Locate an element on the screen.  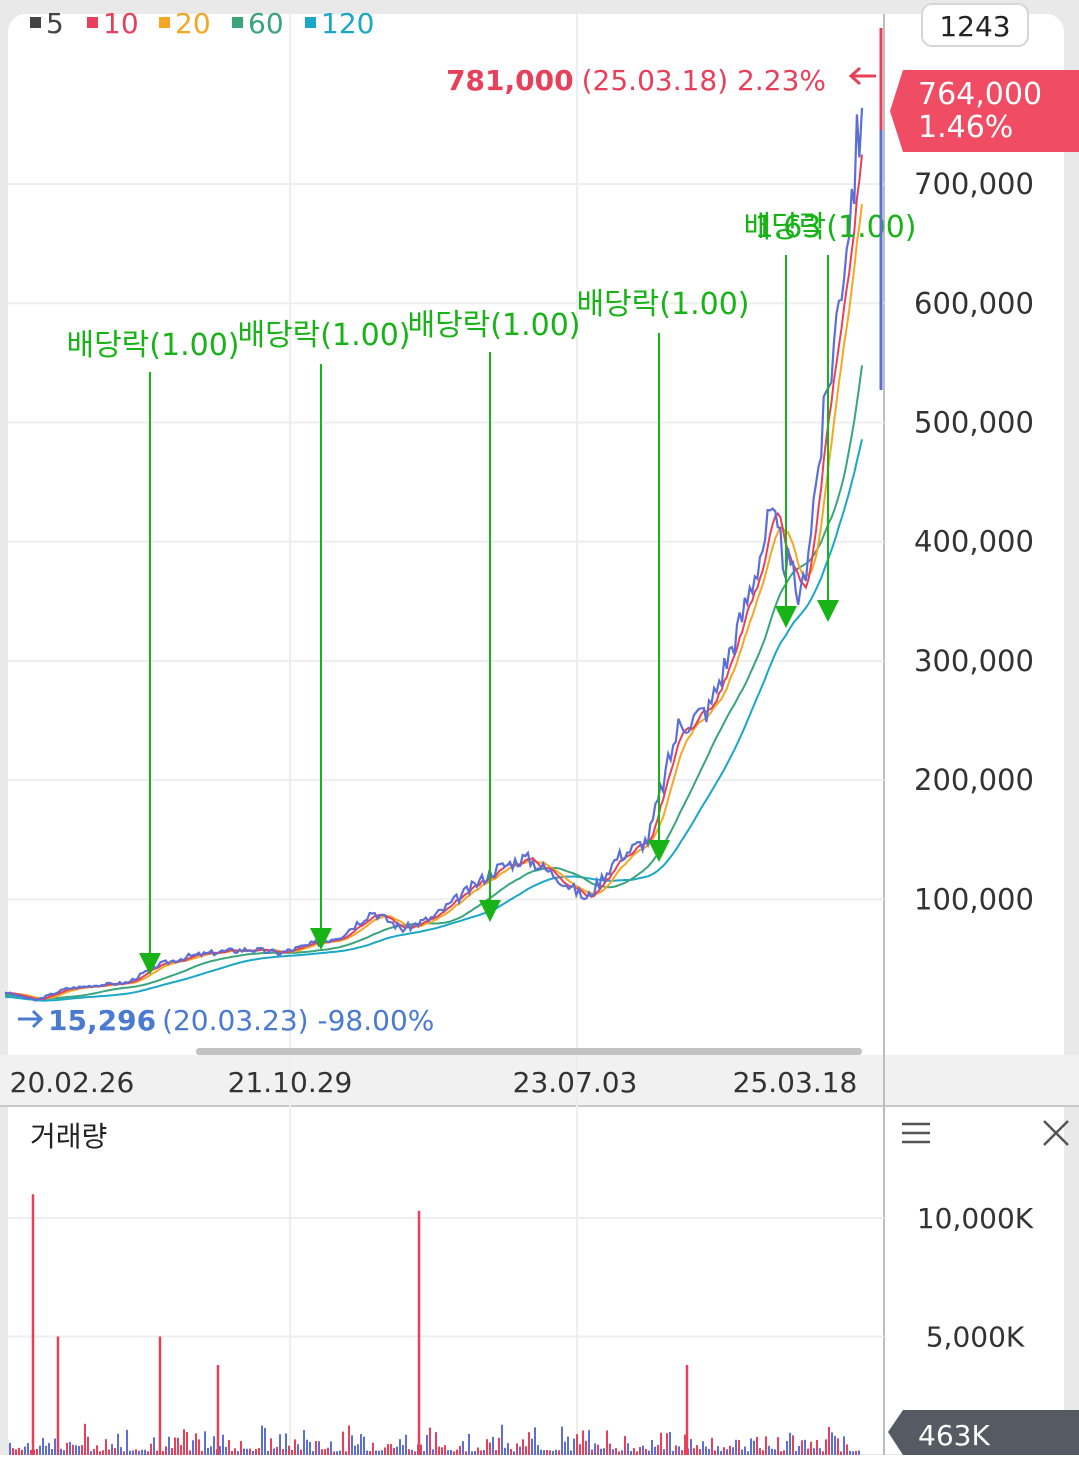
legend-label: 5 is located at coordinates (55, 23).